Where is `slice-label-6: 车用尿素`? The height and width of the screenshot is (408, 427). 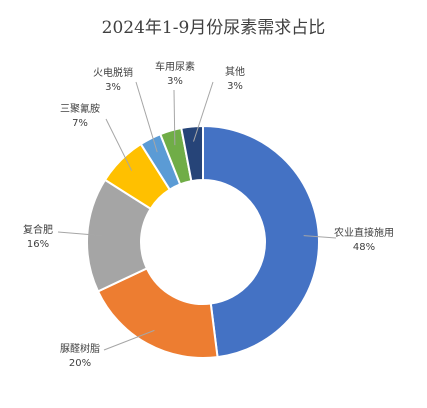
slice-label-6: 车用尿素 is located at coordinates (175, 66).